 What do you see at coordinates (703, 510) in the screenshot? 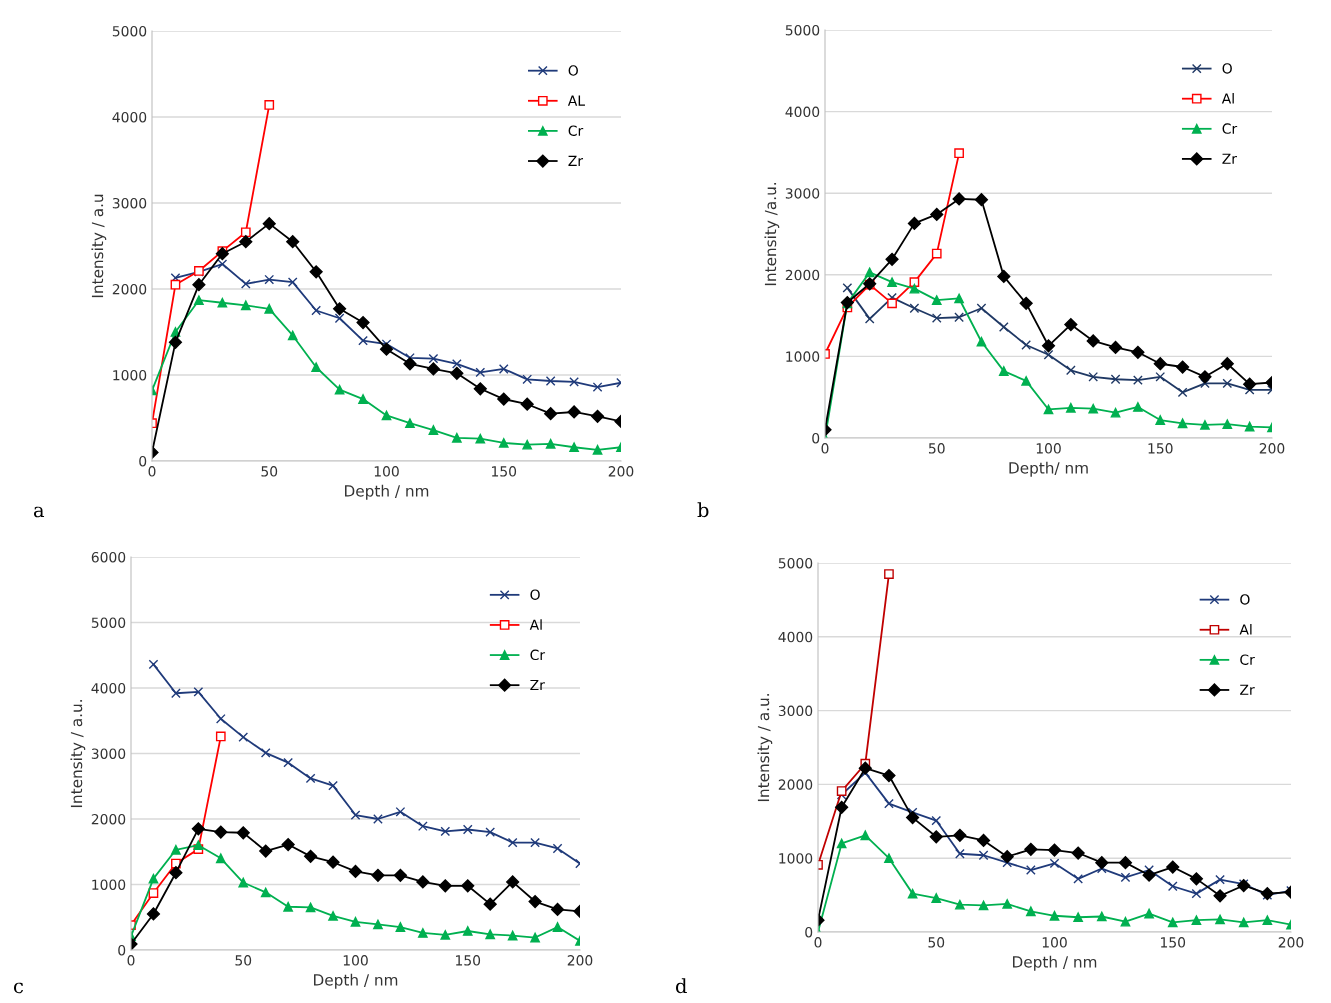
I see `text: b` at bounding box center [703, 510].